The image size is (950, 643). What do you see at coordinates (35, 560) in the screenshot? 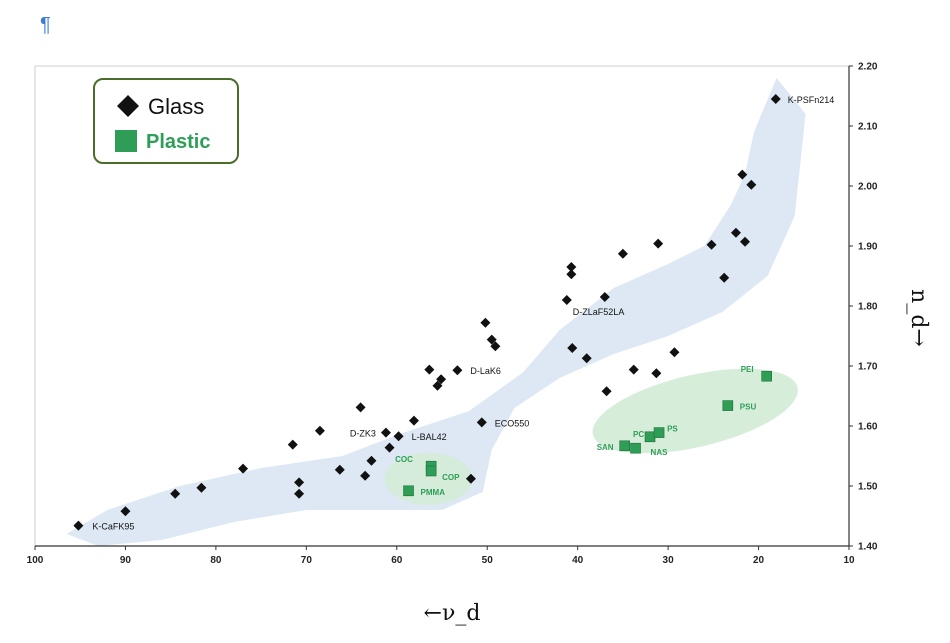
I see `x-tick-label: 100` at bounding box center [35, 560].